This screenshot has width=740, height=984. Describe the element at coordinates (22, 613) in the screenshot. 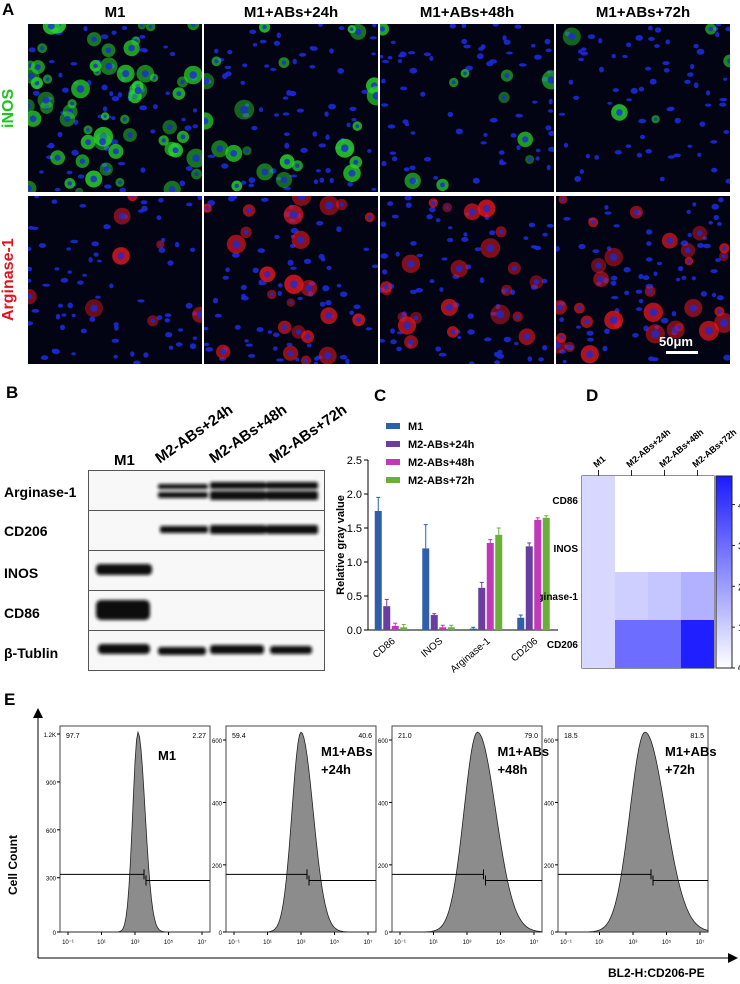

I see `wb-row-label: CD86` at that location.